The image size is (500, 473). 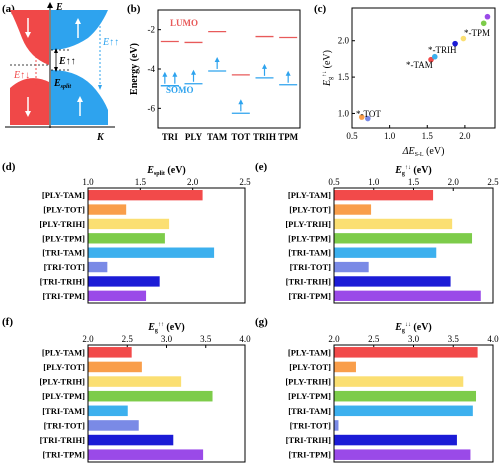 What do you see at coordinates (419, 65) in the screenshot?
I see `point-annotation: *-TAM` at bounding box center [419, 65].